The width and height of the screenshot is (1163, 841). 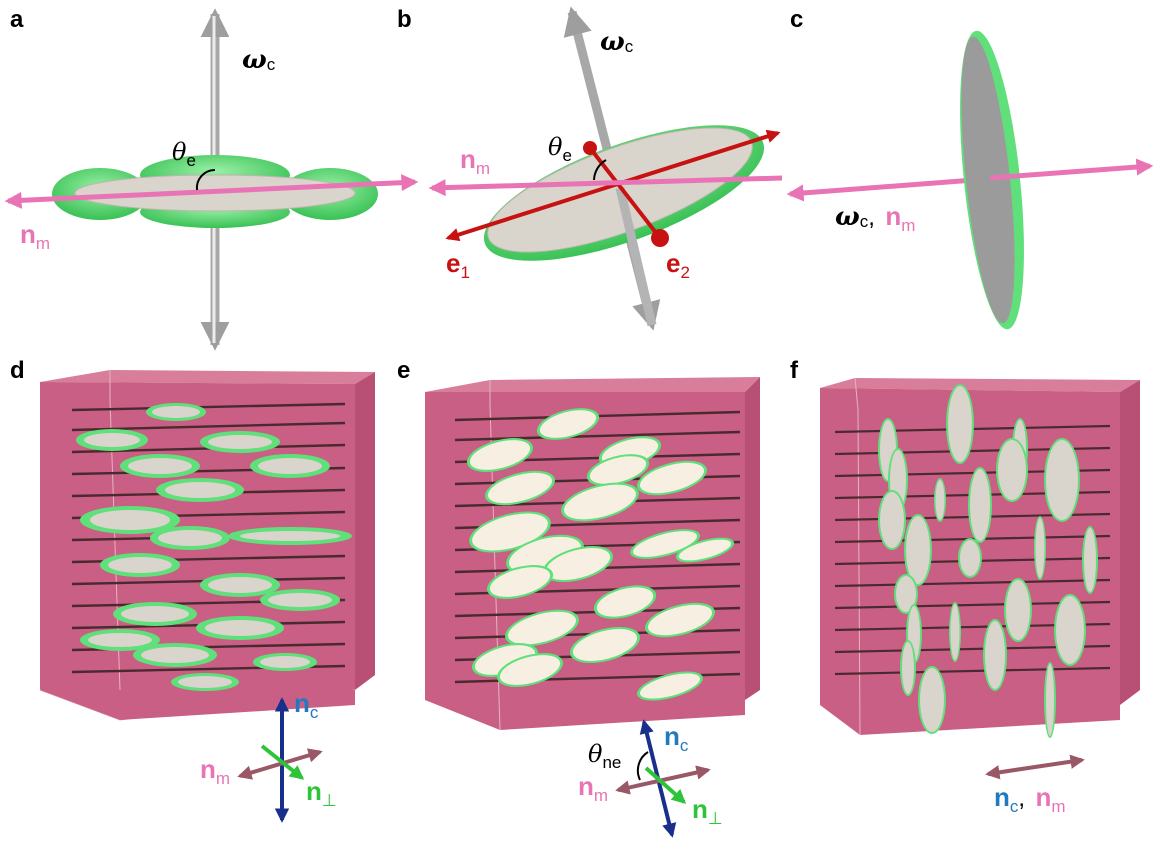 I want to click on nc-nm-axis-f, so click(x=1035, y=767).